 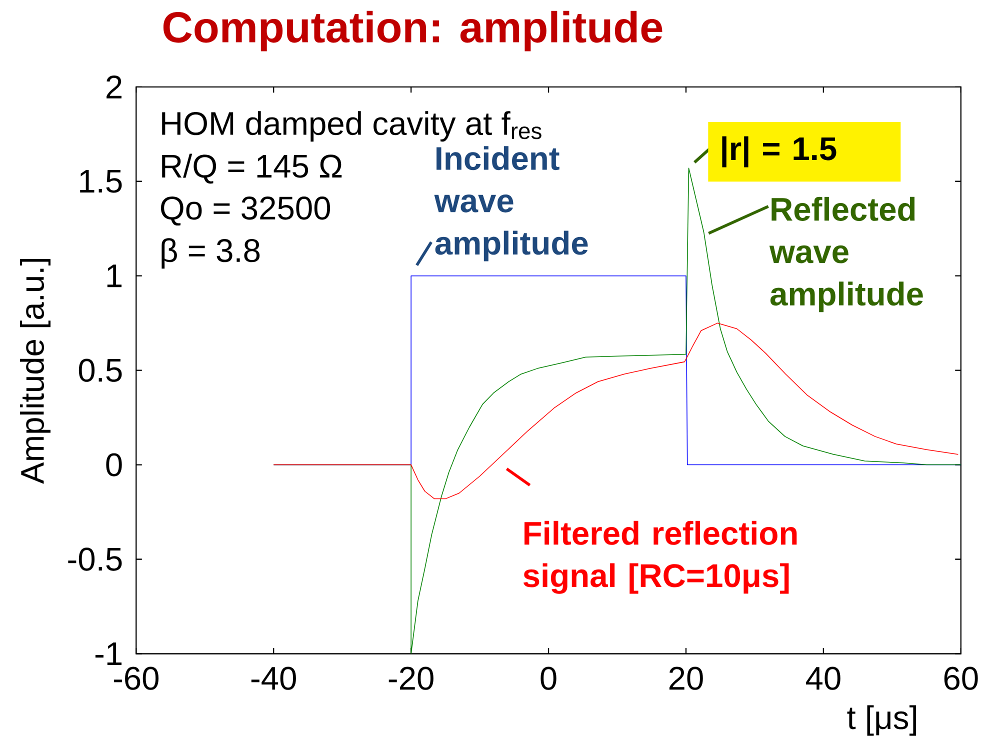 What do you see at coordinates (686, 678) in the screenshot?
I see `x-tick-label: 20` at bounding box center [686, 678].